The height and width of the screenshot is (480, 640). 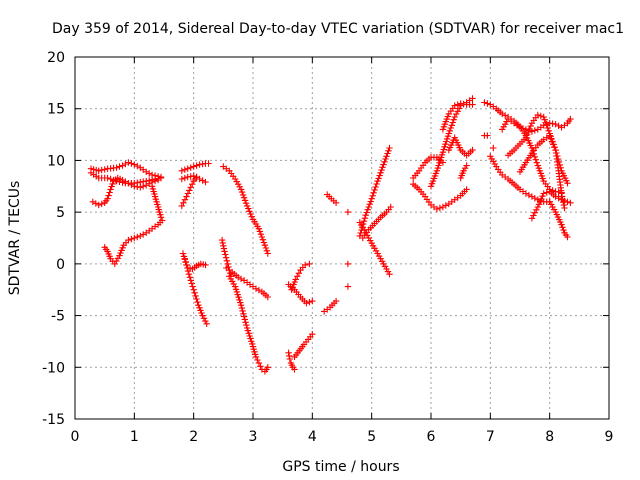 What do you see at coordinates (312, 437) in the screenshot?
I see `x-tick-label: 4` at bounding box center [312, 437].